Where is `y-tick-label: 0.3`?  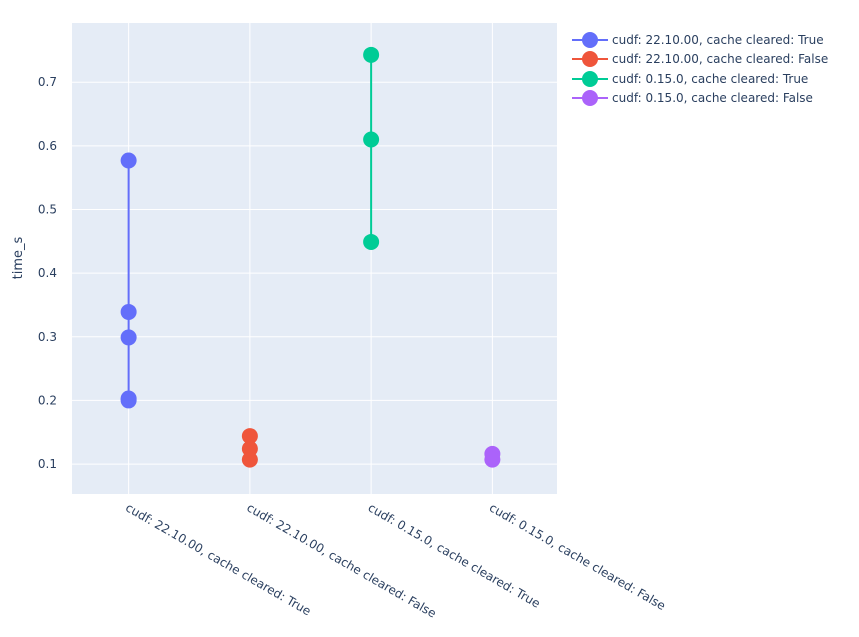 y-tick-label: 0.3 is located at coordinates (47, 337).